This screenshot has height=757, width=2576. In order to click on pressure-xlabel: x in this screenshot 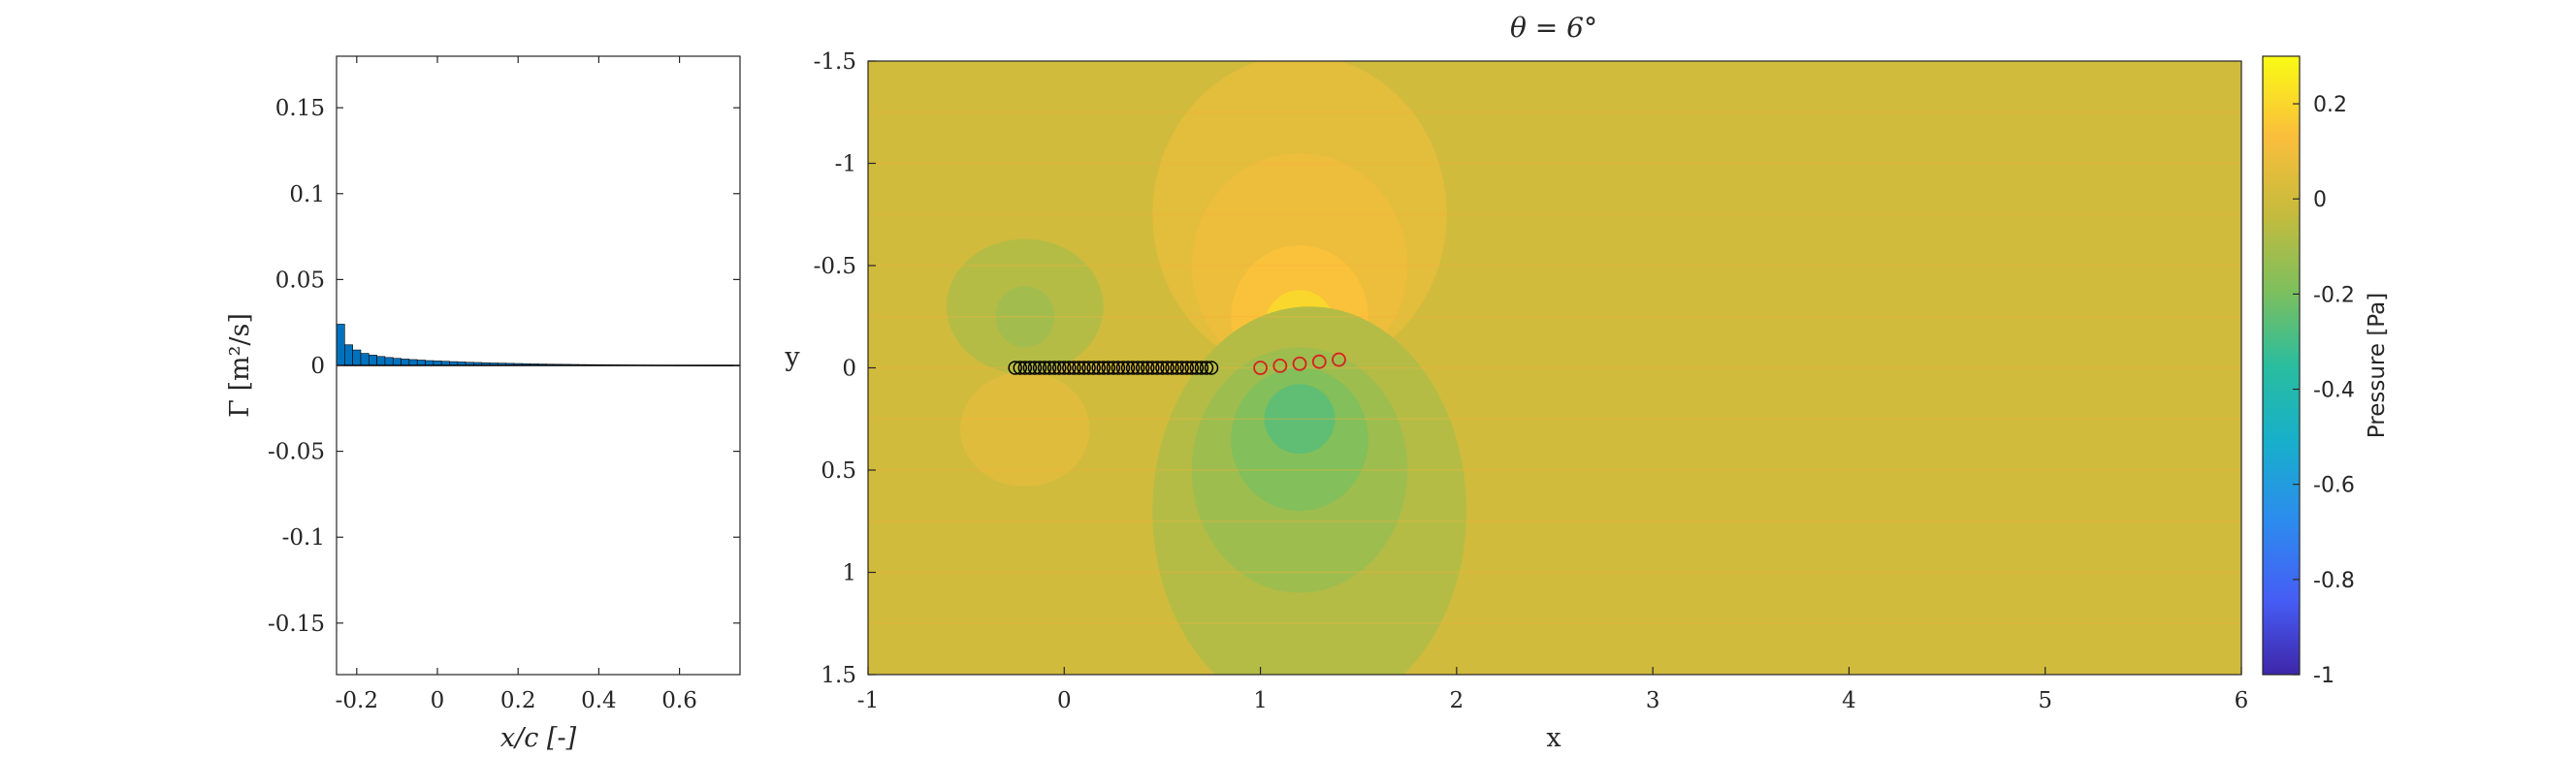, I will do `click(1553, 738)`.